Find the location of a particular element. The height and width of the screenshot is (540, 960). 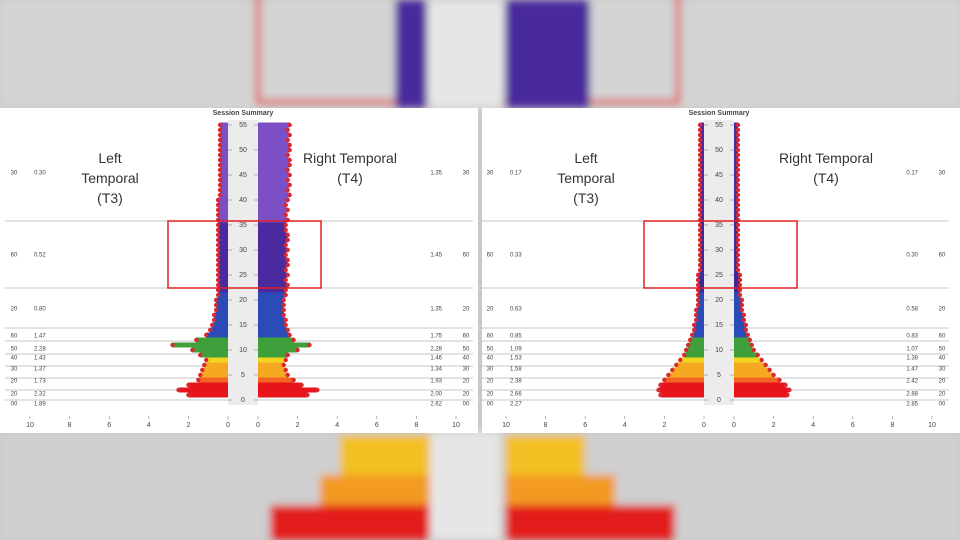

x-tick-label: 6 is located at coordinates (585, 425).